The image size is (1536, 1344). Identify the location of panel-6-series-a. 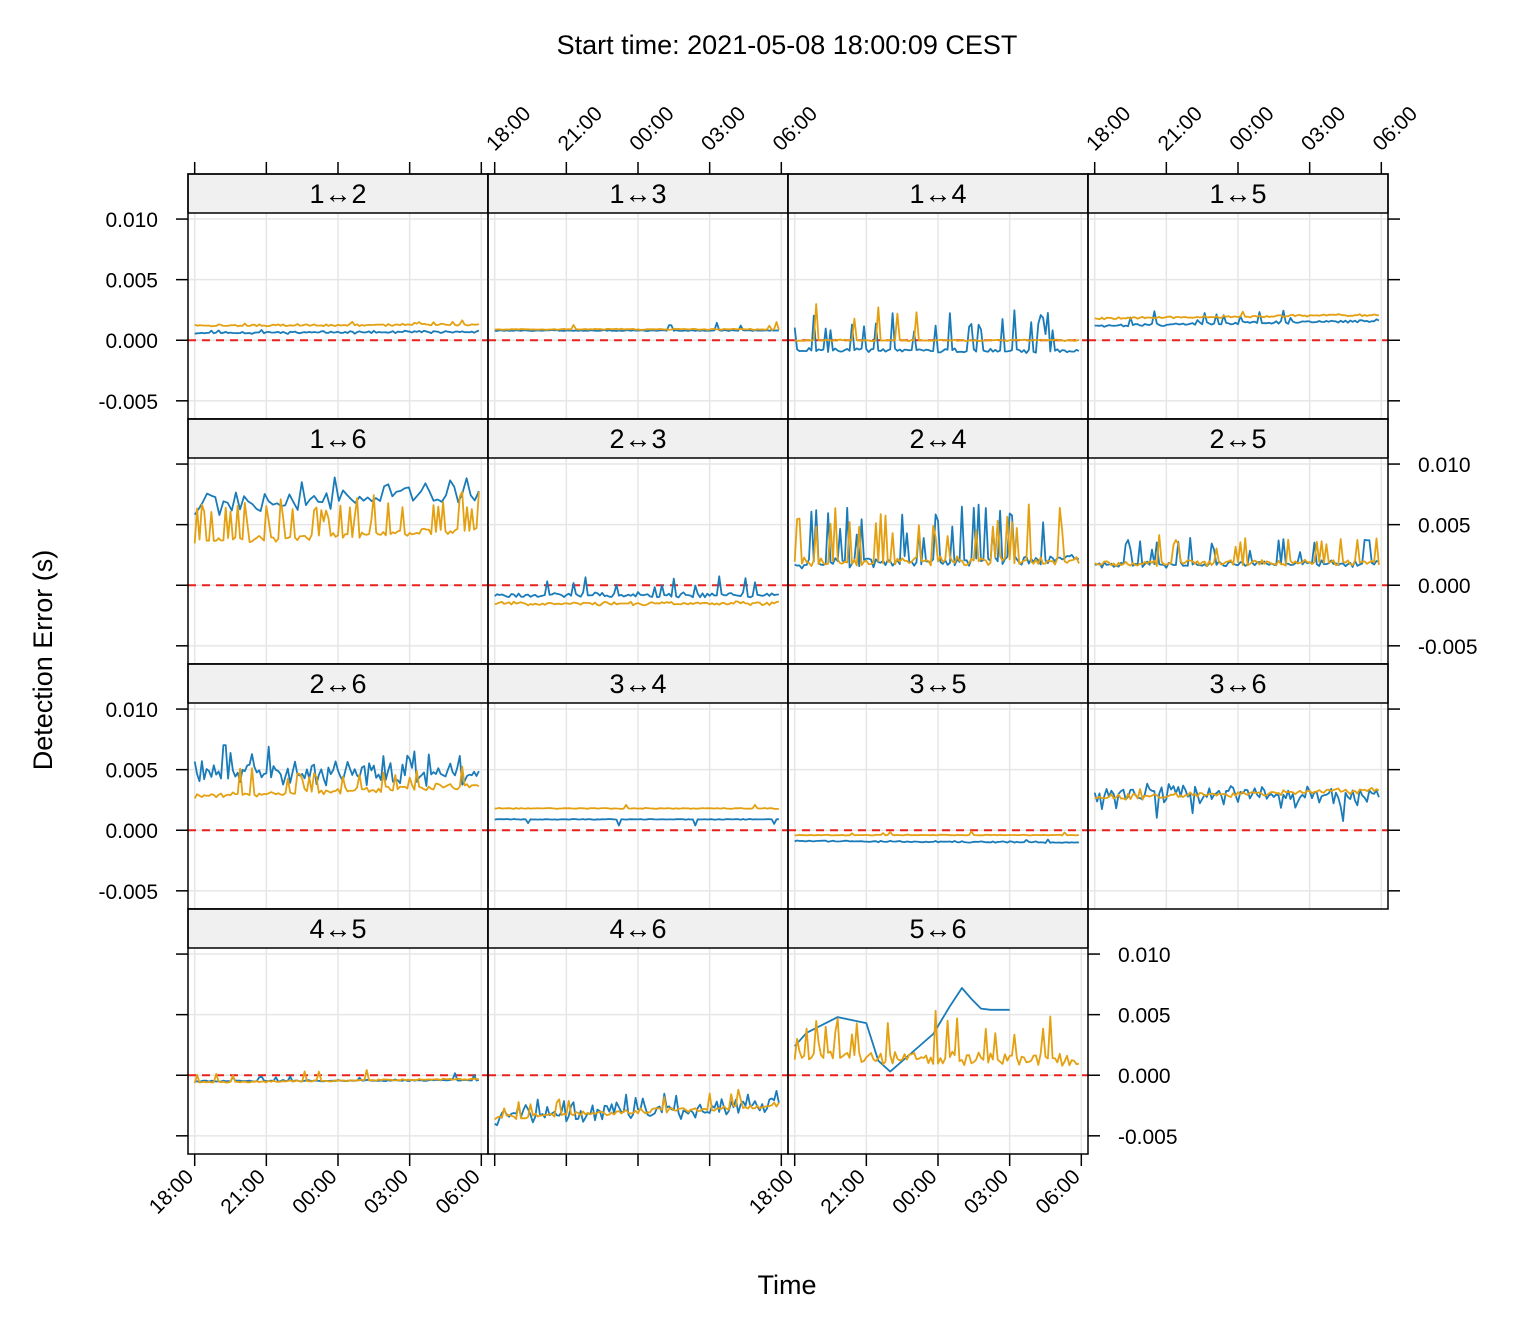
(636, 587).